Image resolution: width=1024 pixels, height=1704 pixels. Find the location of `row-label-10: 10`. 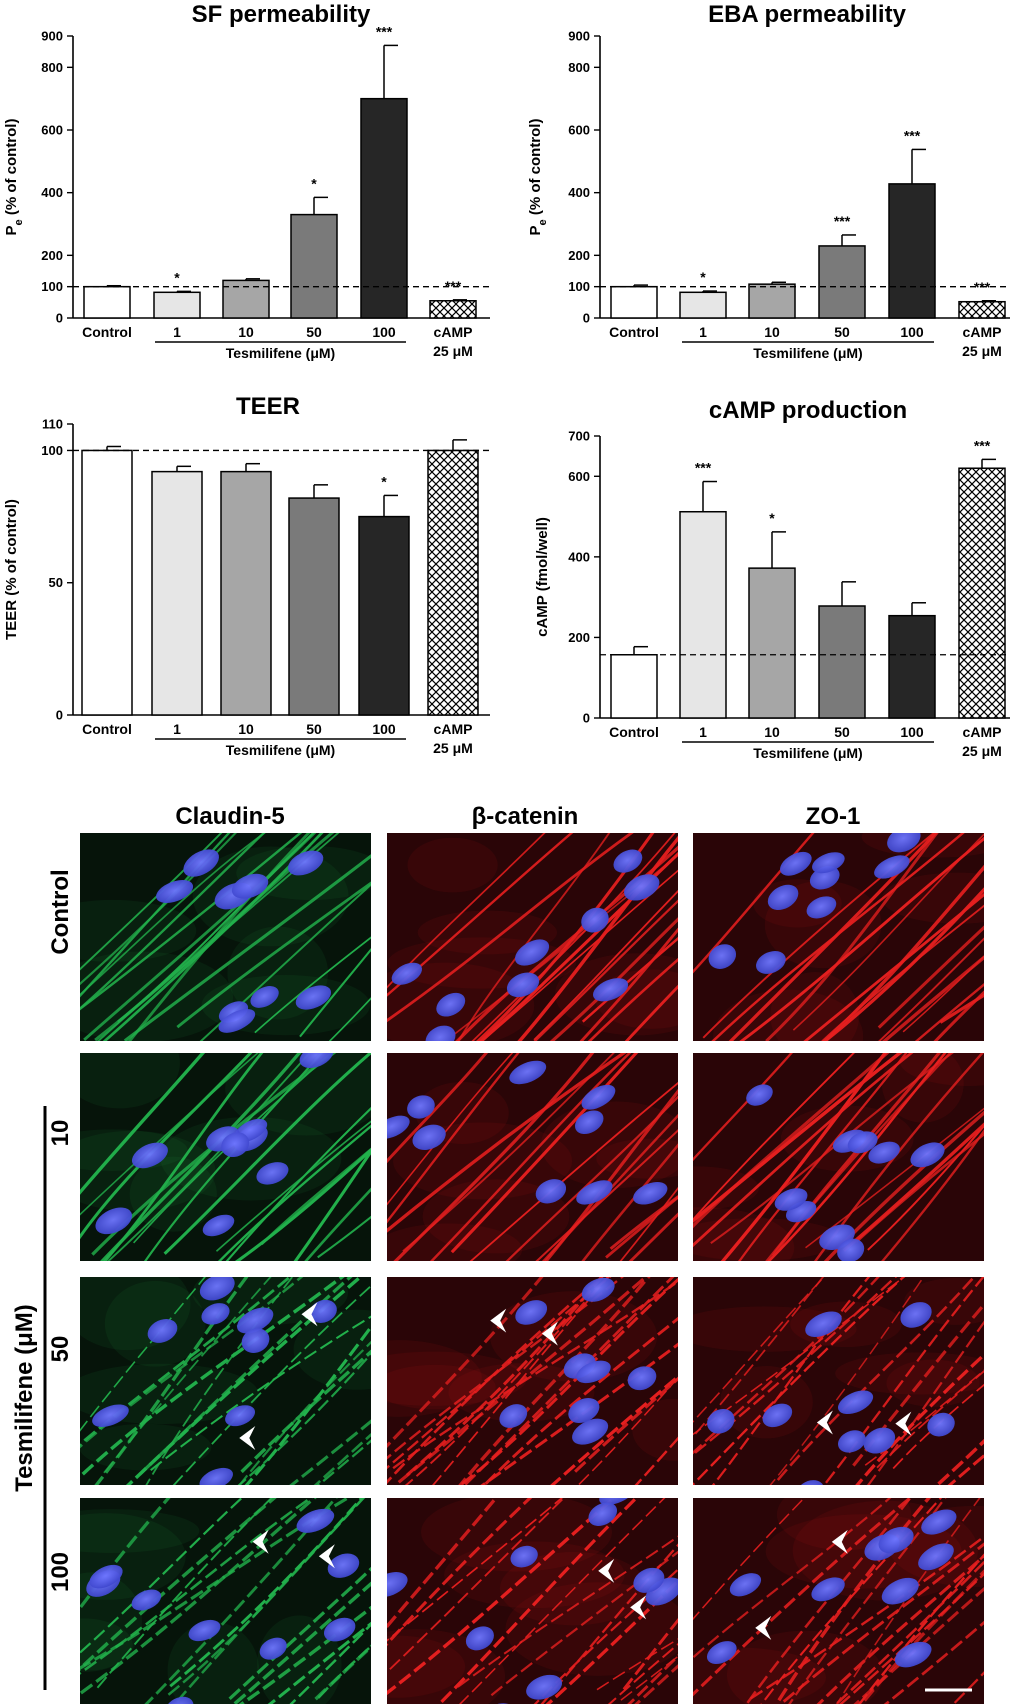

row-label-10: 10 is located at coordinates (60, 1133).